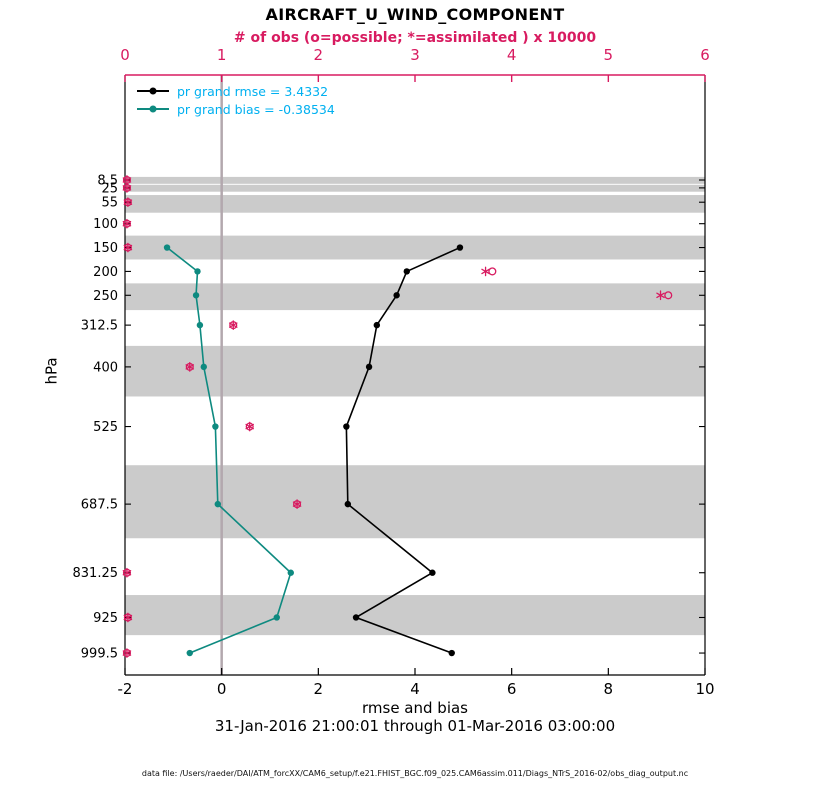 The width and height of the screenshot is (830, 800). I want to click on svg-text: 10, so click(704, 689).